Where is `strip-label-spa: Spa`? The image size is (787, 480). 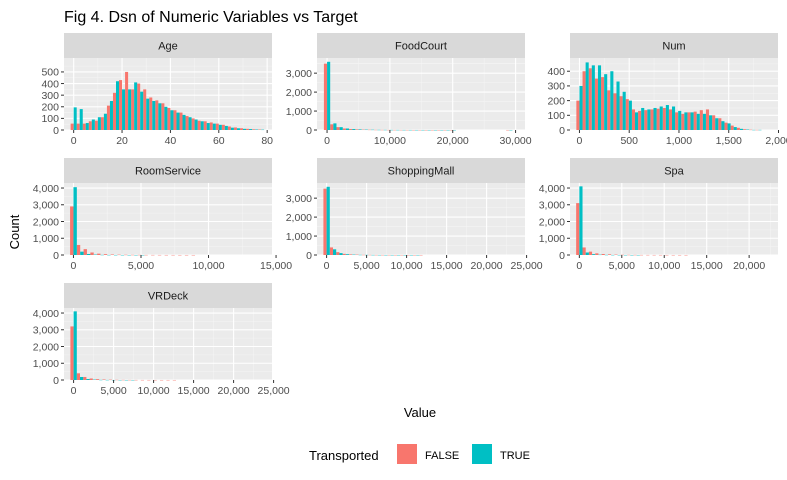 strip-label-spa: Spa is located at coordinates (674, 172).